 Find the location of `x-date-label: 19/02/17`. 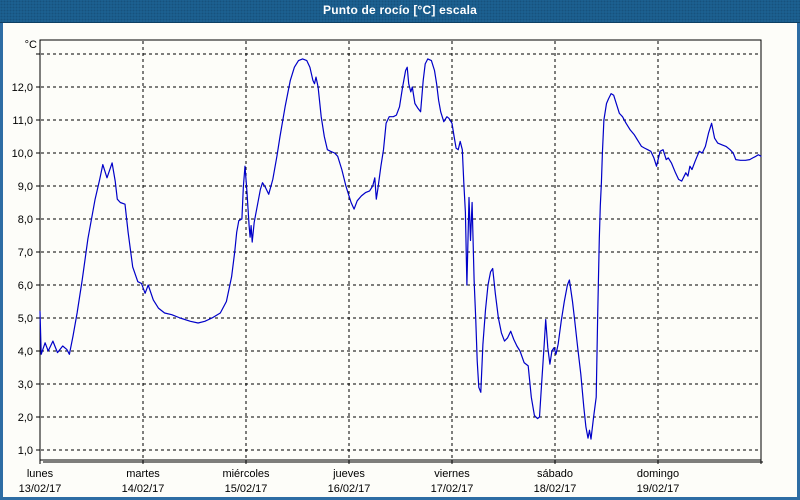

x-date-label: 19/02/17 is located at coordinates (658, 489).